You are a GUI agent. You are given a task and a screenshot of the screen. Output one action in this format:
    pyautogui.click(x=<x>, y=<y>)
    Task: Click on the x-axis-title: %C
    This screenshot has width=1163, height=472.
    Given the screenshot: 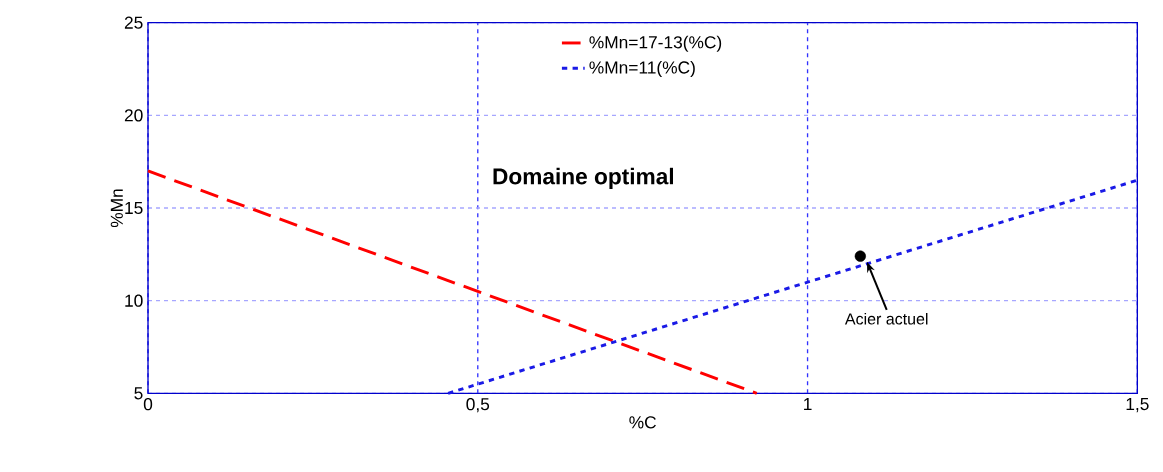 What is the action you would take?
    pyautogui.click(x=642, y=422)
    